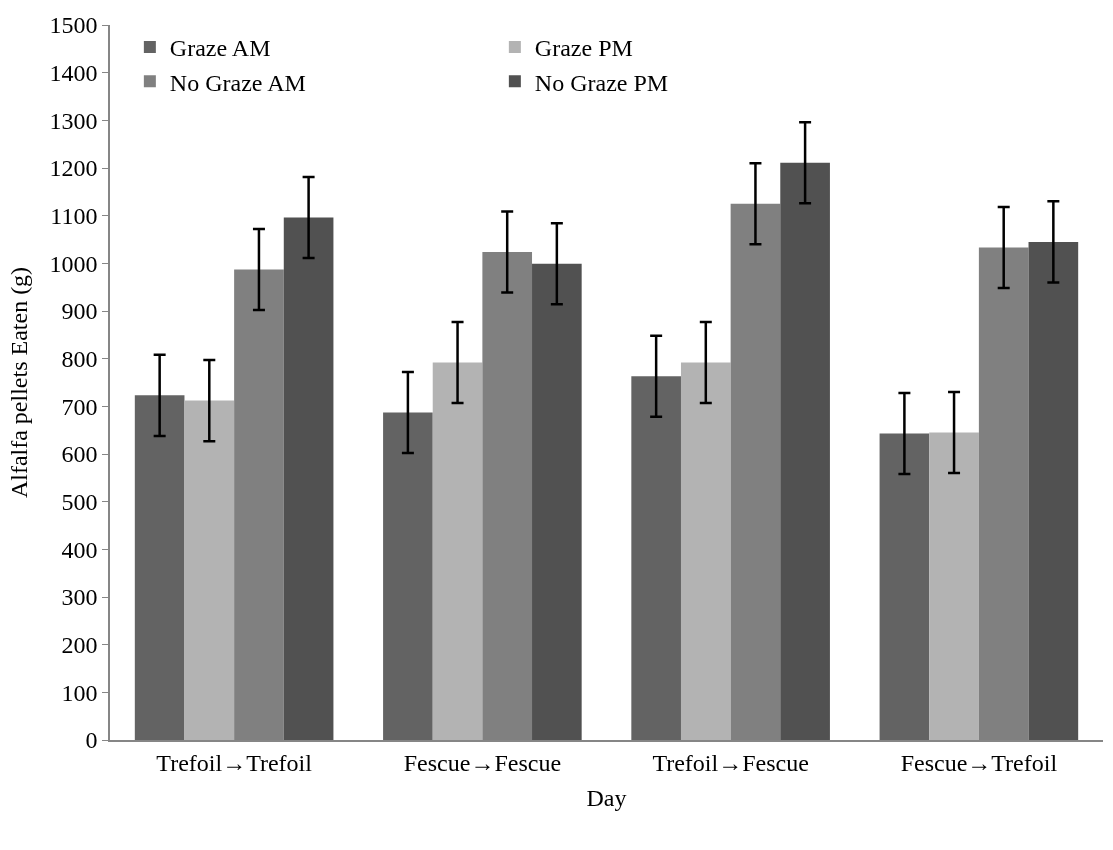  What do you see at coordinates (606, 798) in the screenshot?
I see `x-axis-title: Day` at bounding box center [606, 798].